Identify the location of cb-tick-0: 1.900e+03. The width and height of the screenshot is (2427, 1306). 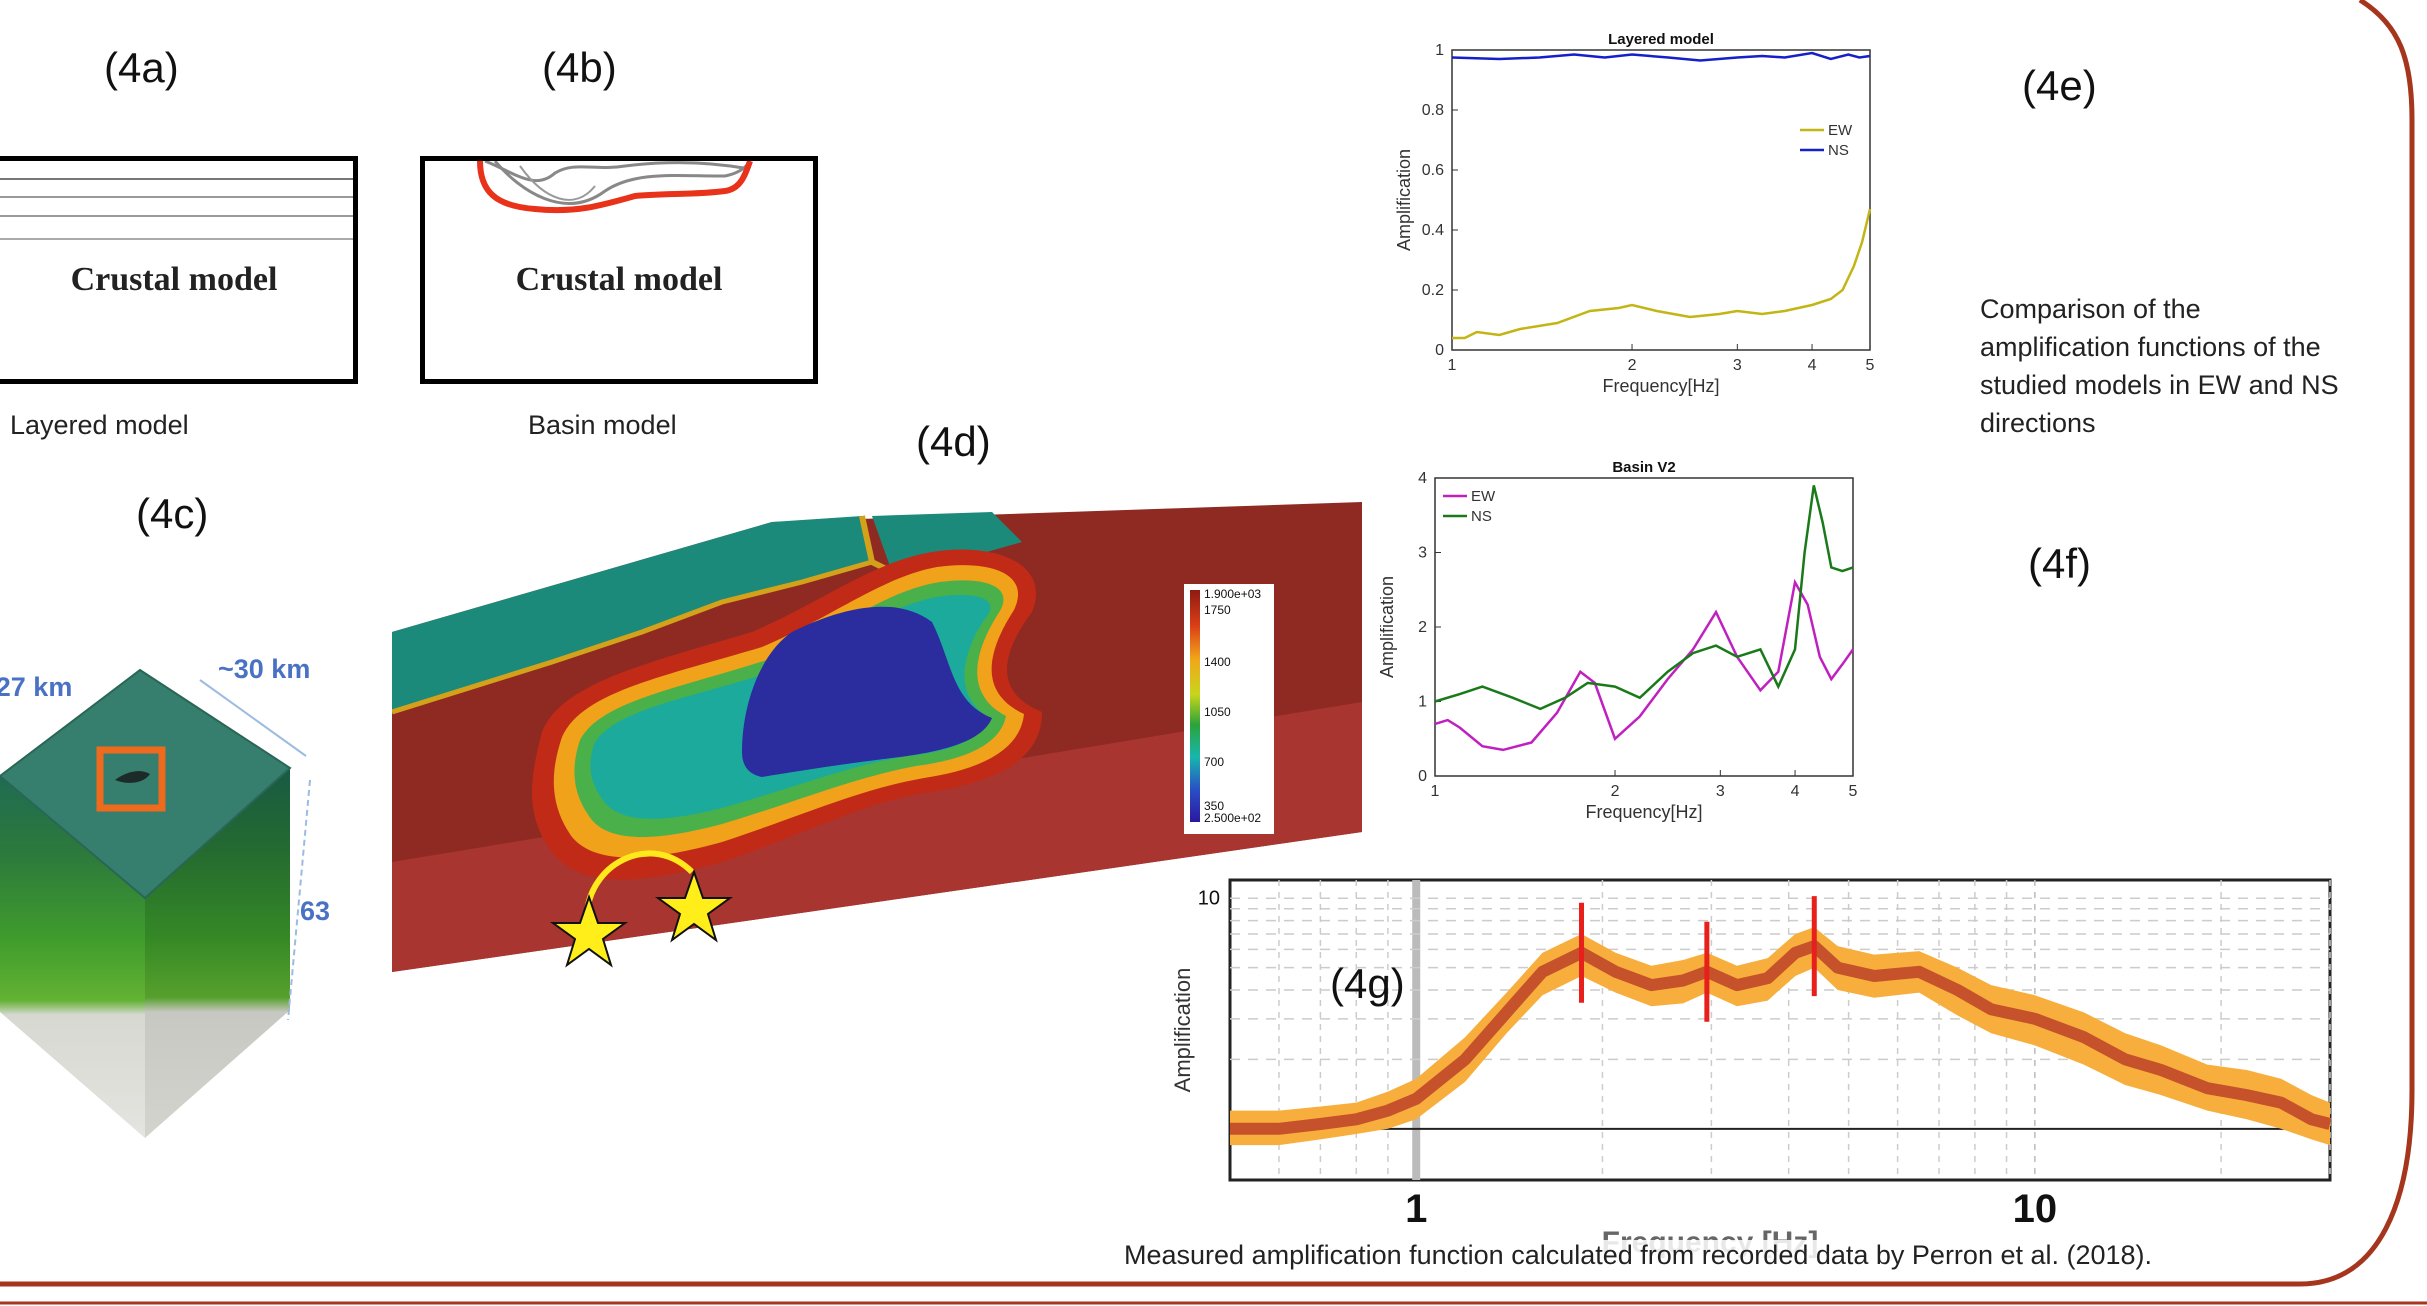
(1232, 594).